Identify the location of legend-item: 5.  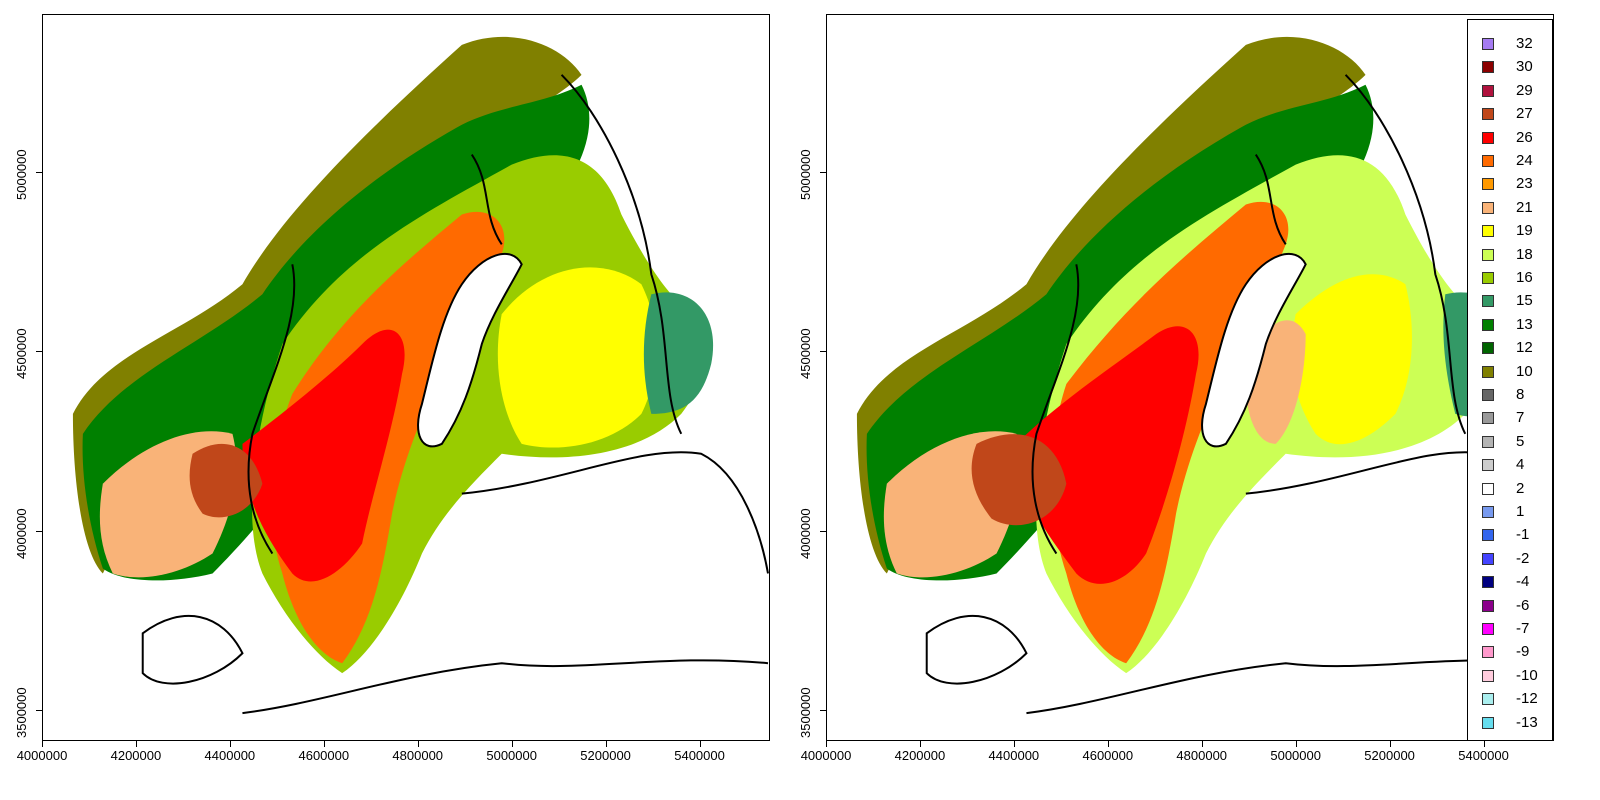
(1503, 441).